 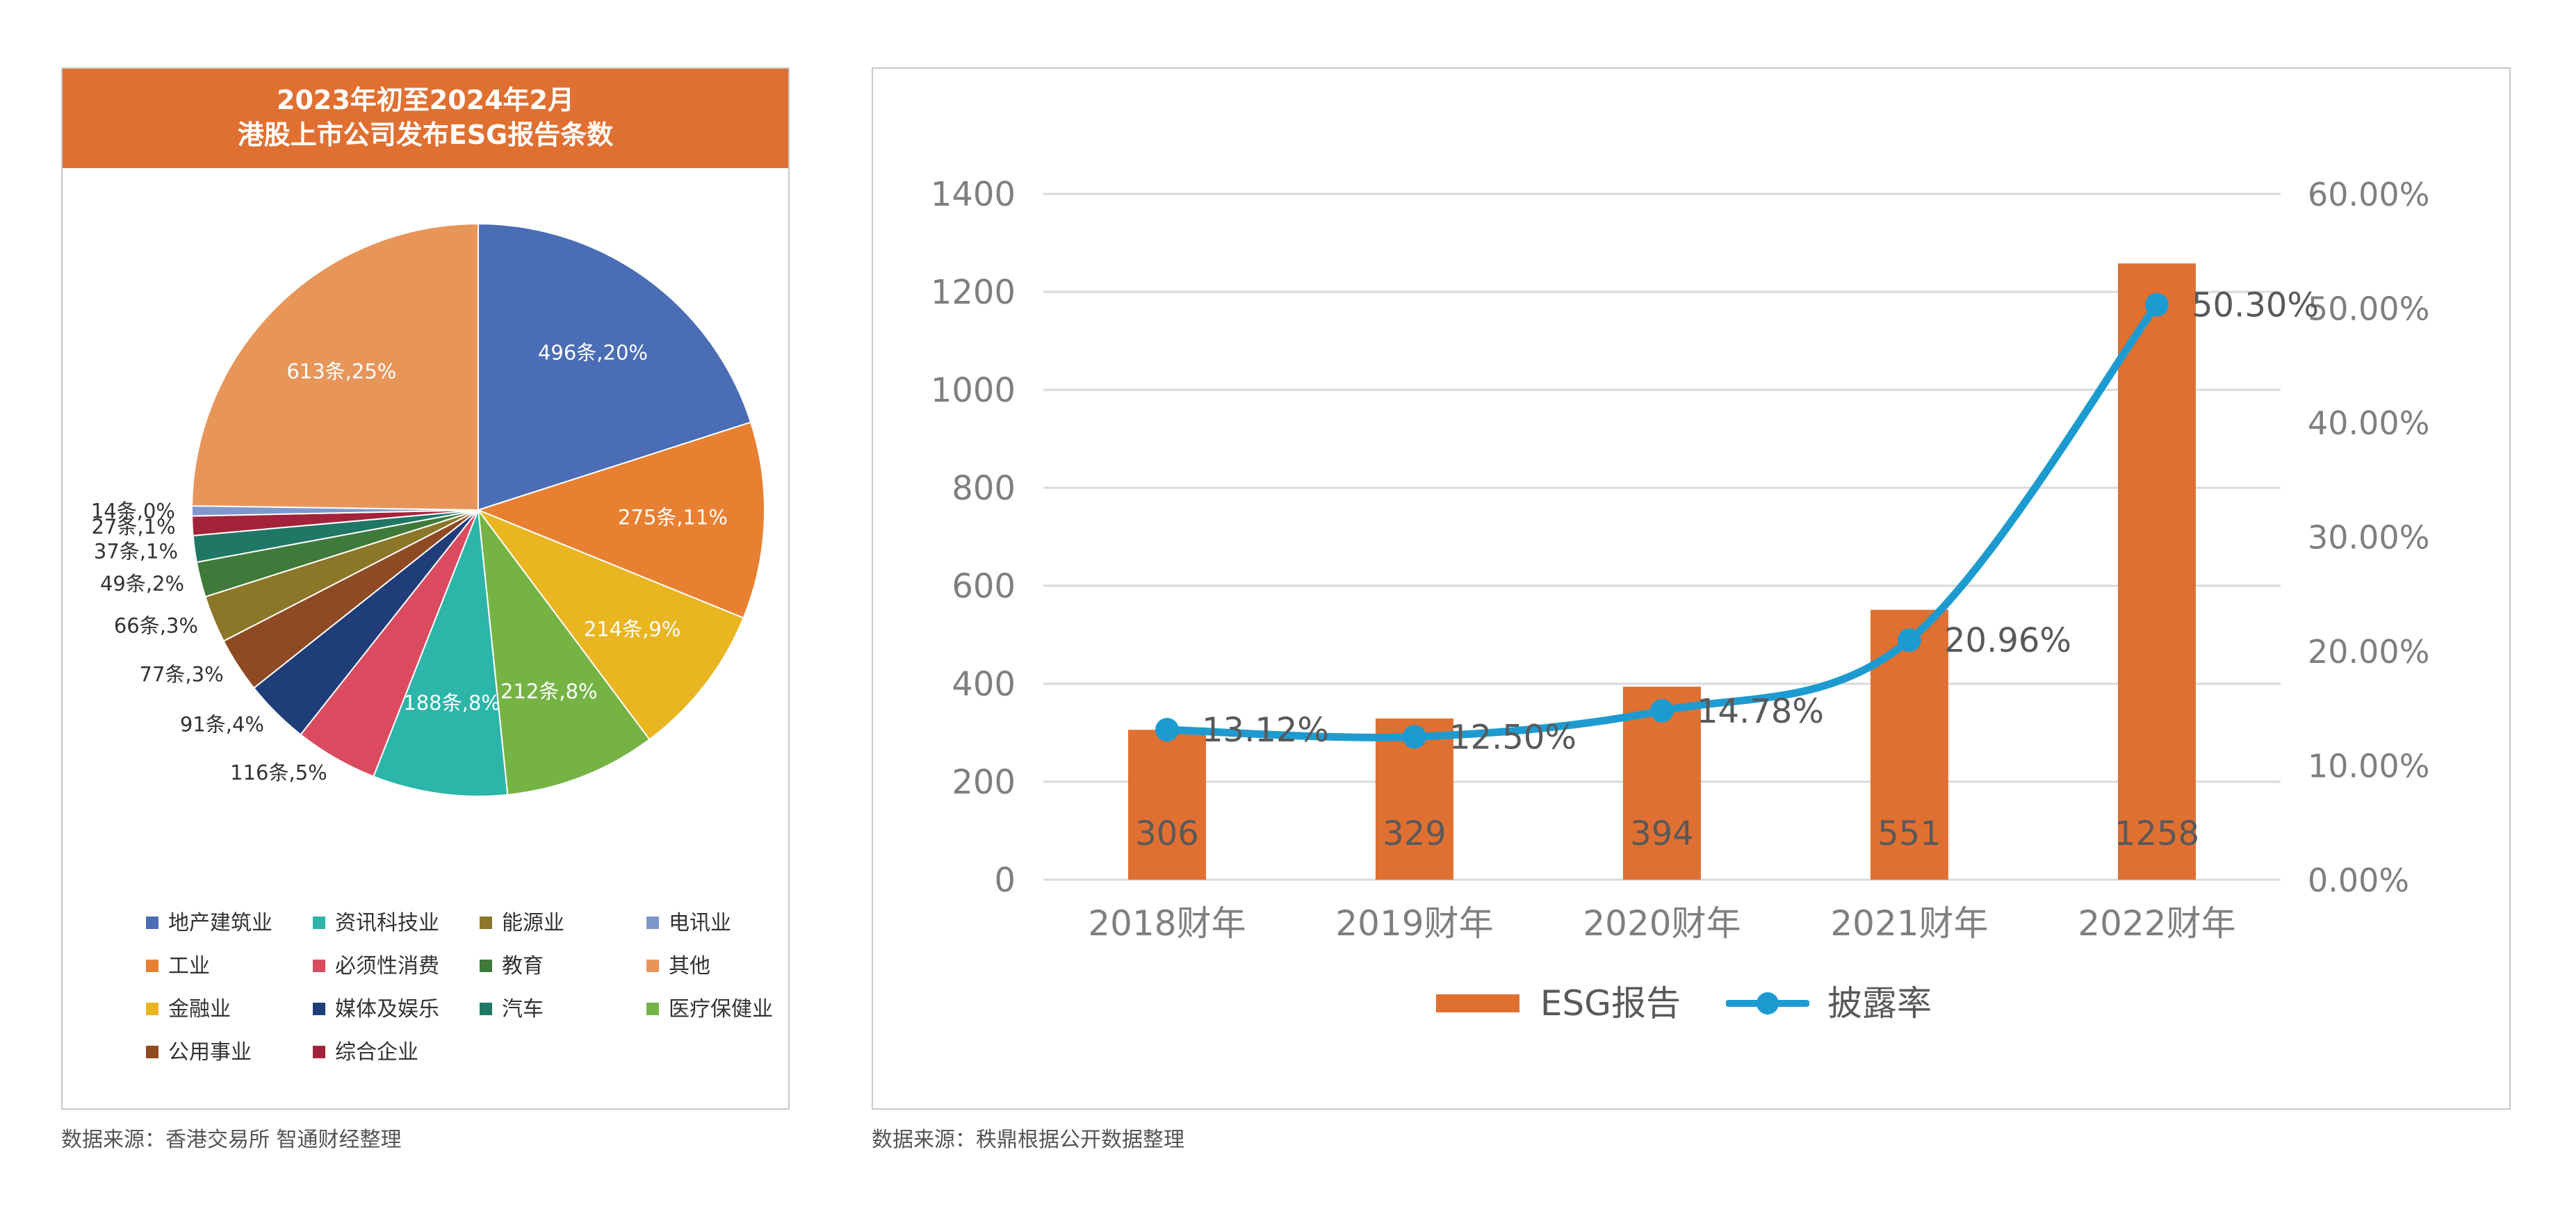 What do you see at coordinates (210, 1052) in the screenshot?
I see `legend-label: 公用事业` at bounding box center [210, 1052].